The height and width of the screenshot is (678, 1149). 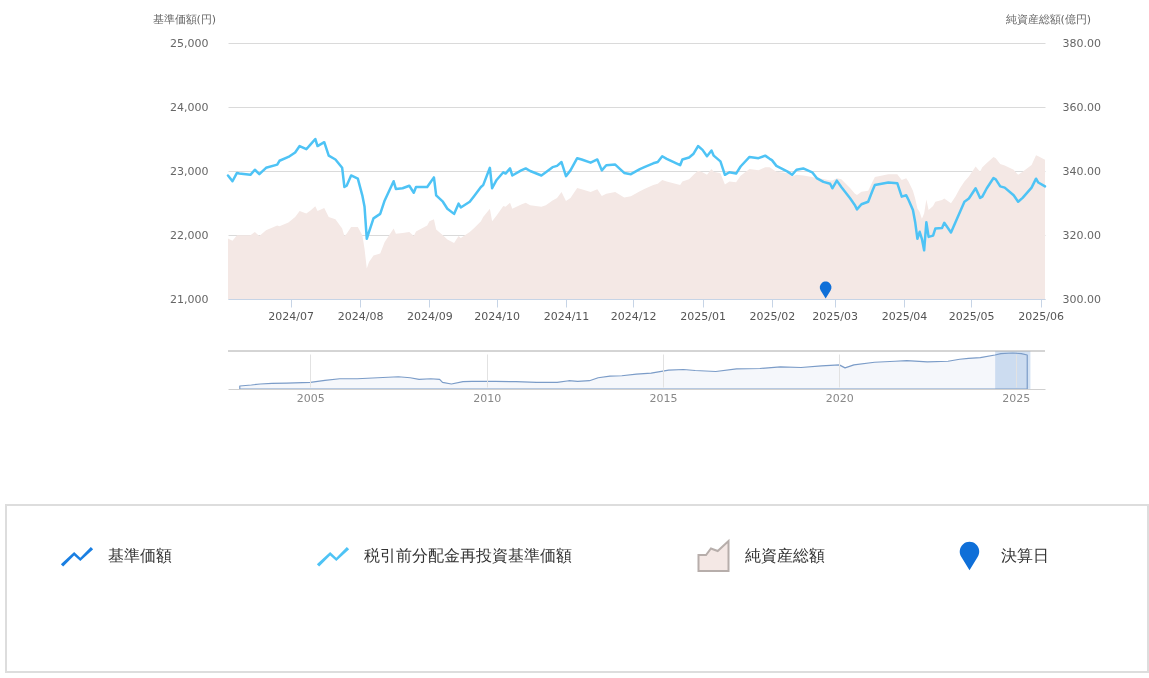 I want to click on y2-tick-label: 380.00, so click(x=1081, y=43).